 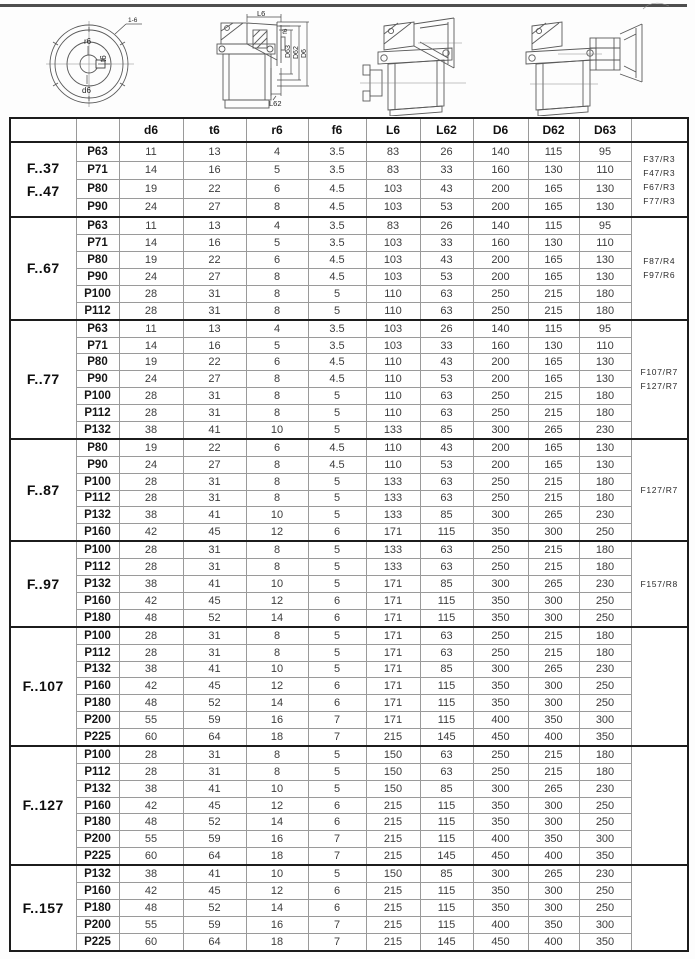 I want to click on value-cell: 31, so click(x=214, y=481).